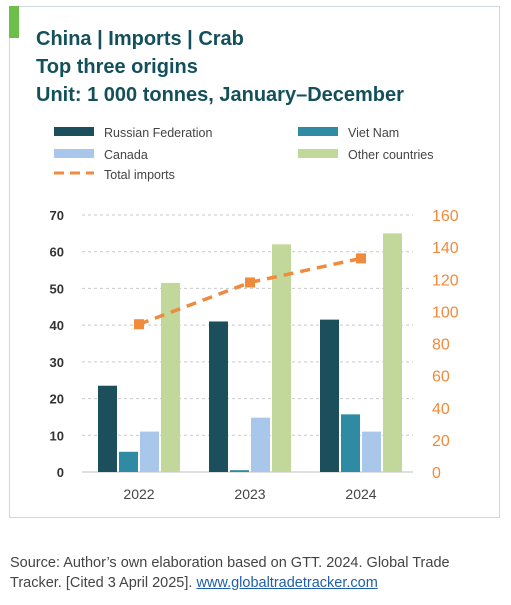  Describe the element at coordinates (445, 280) in the screenshot. I see `y-right-tick-label: 120` at that location.